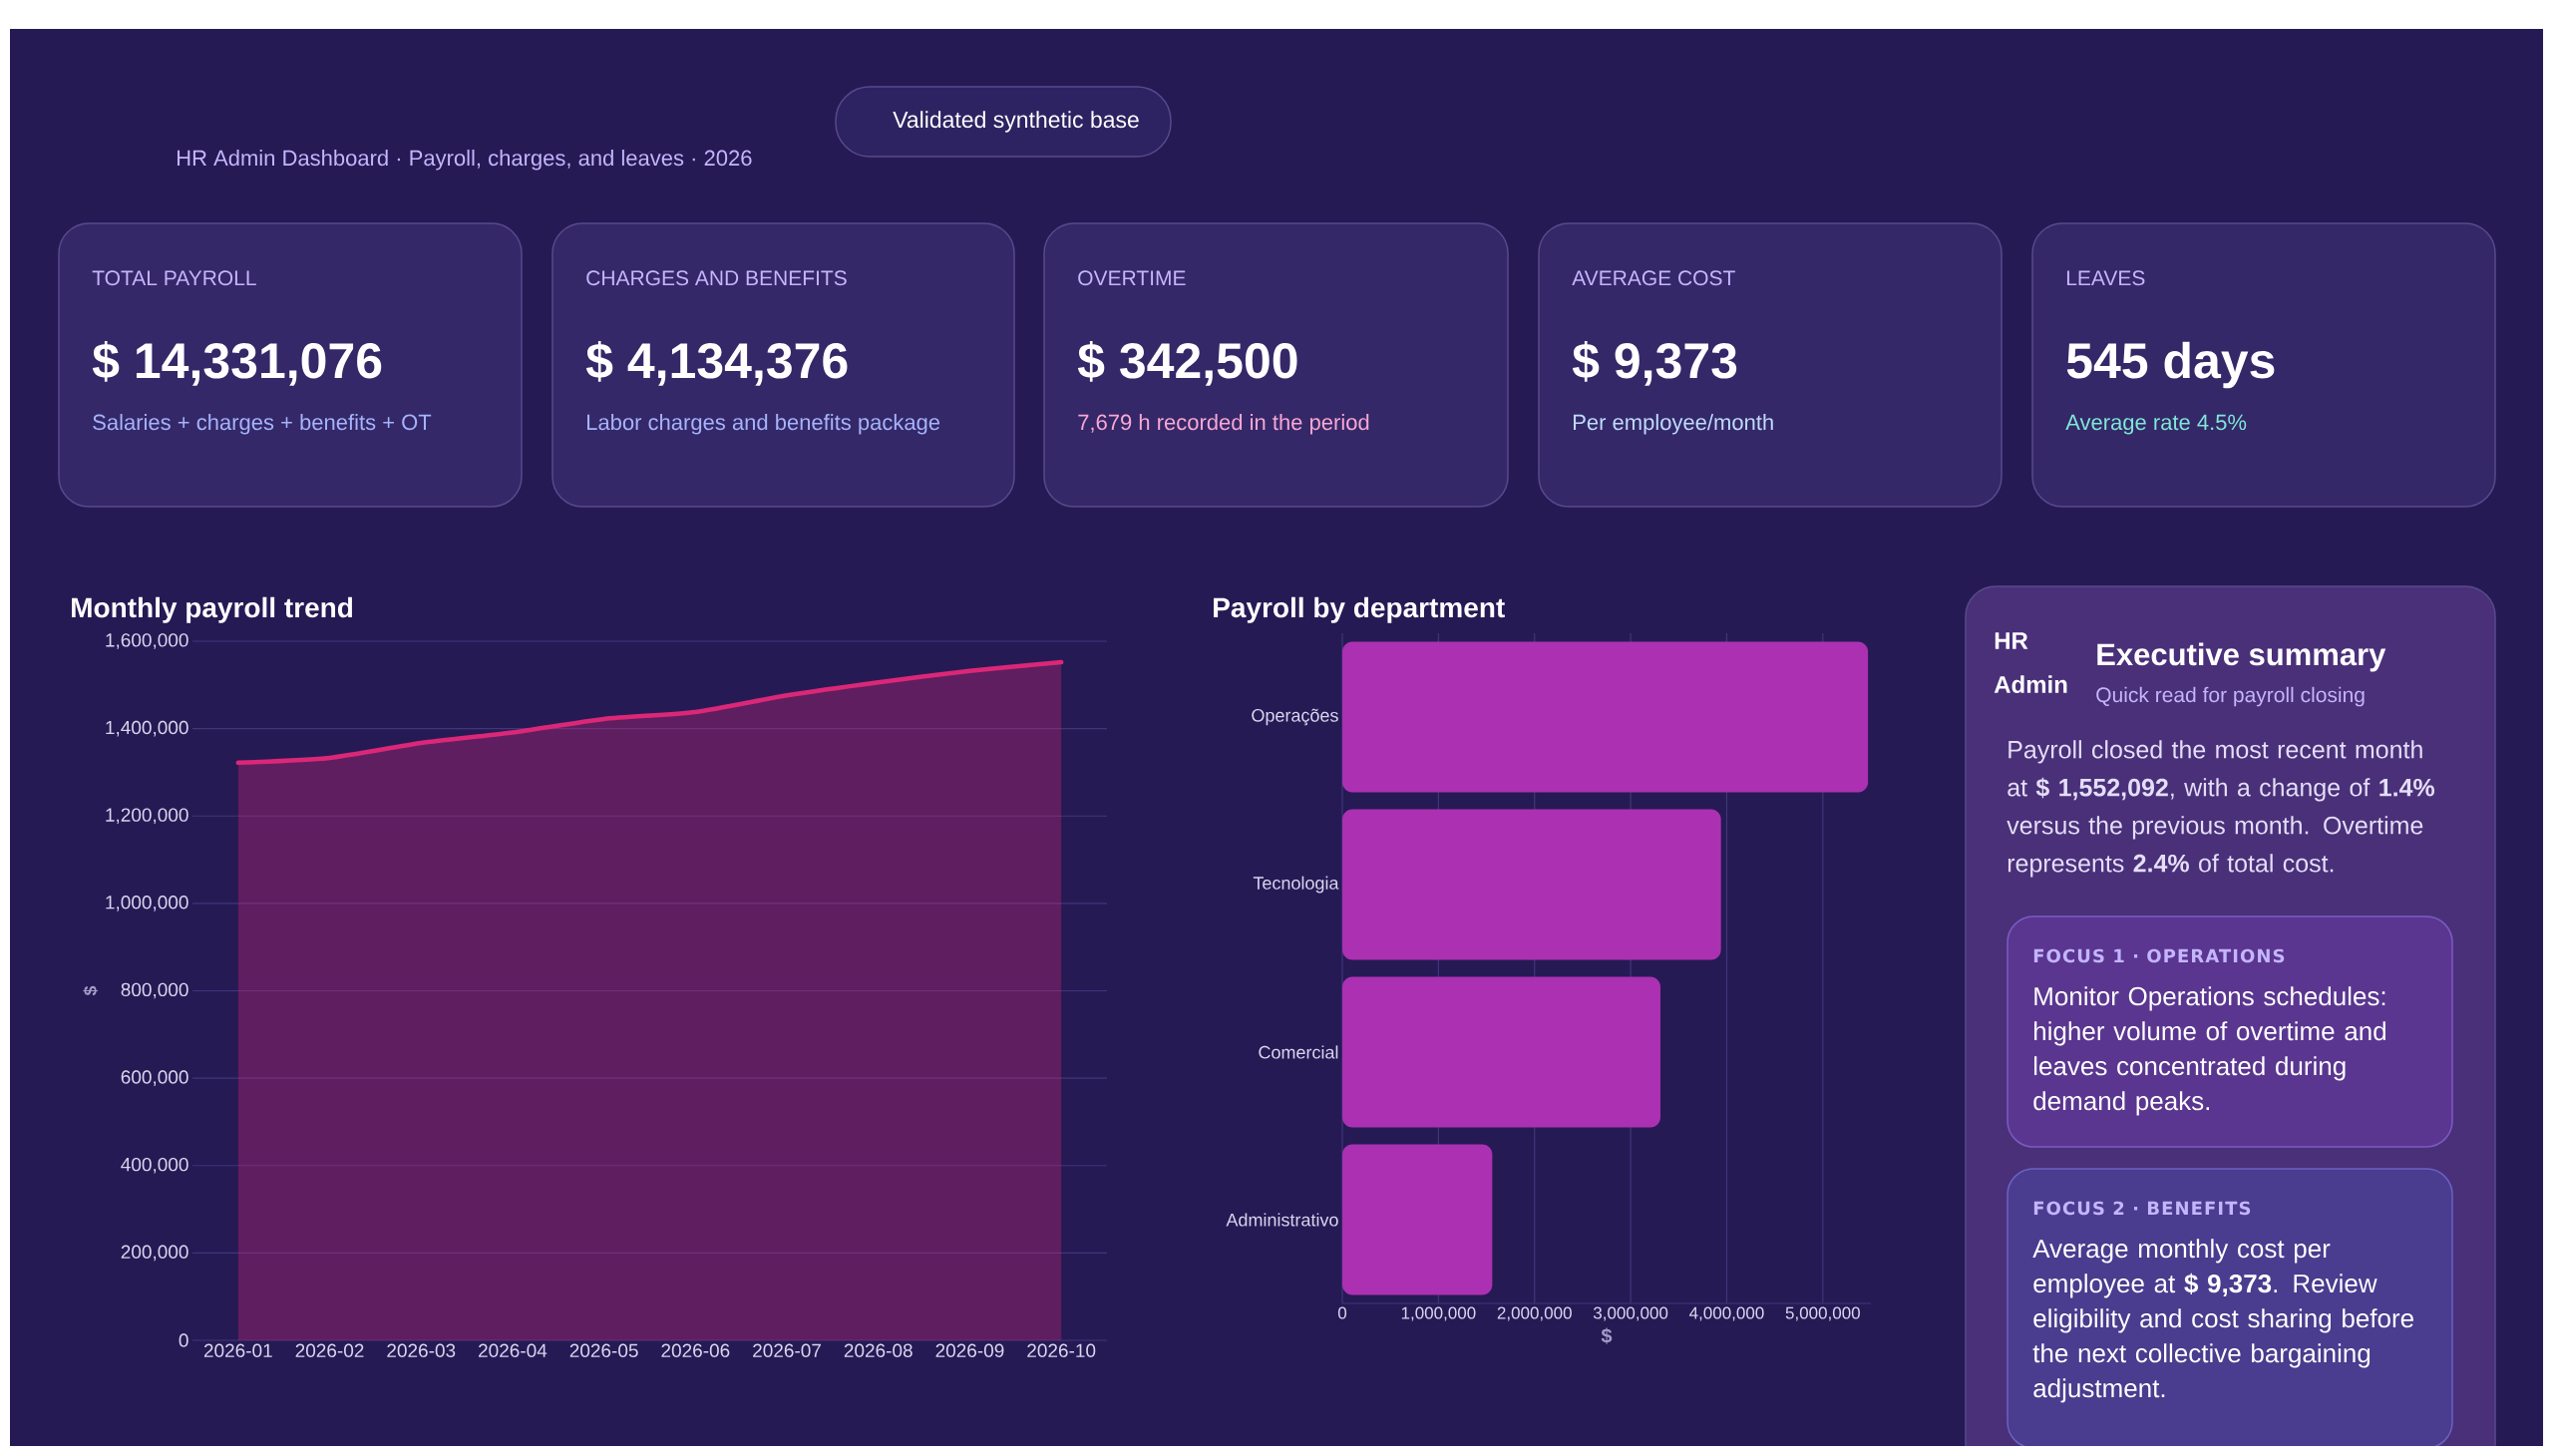 The width and height of the screenshot is (2553, 1456). Describe the element at coordinates (2209, 1051) in the screenshot. I see `text: Monitor Operations schedules: higher volume of overtime and leaves concentrated during demand peaks.` at that location.